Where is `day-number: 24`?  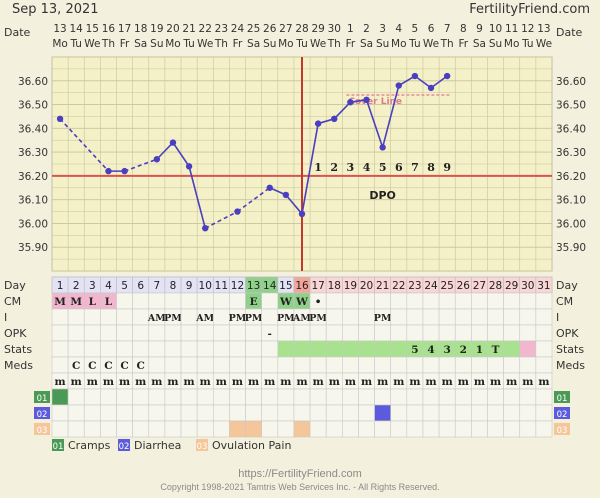
day-number: 24 is located at coordinates (431, 286).